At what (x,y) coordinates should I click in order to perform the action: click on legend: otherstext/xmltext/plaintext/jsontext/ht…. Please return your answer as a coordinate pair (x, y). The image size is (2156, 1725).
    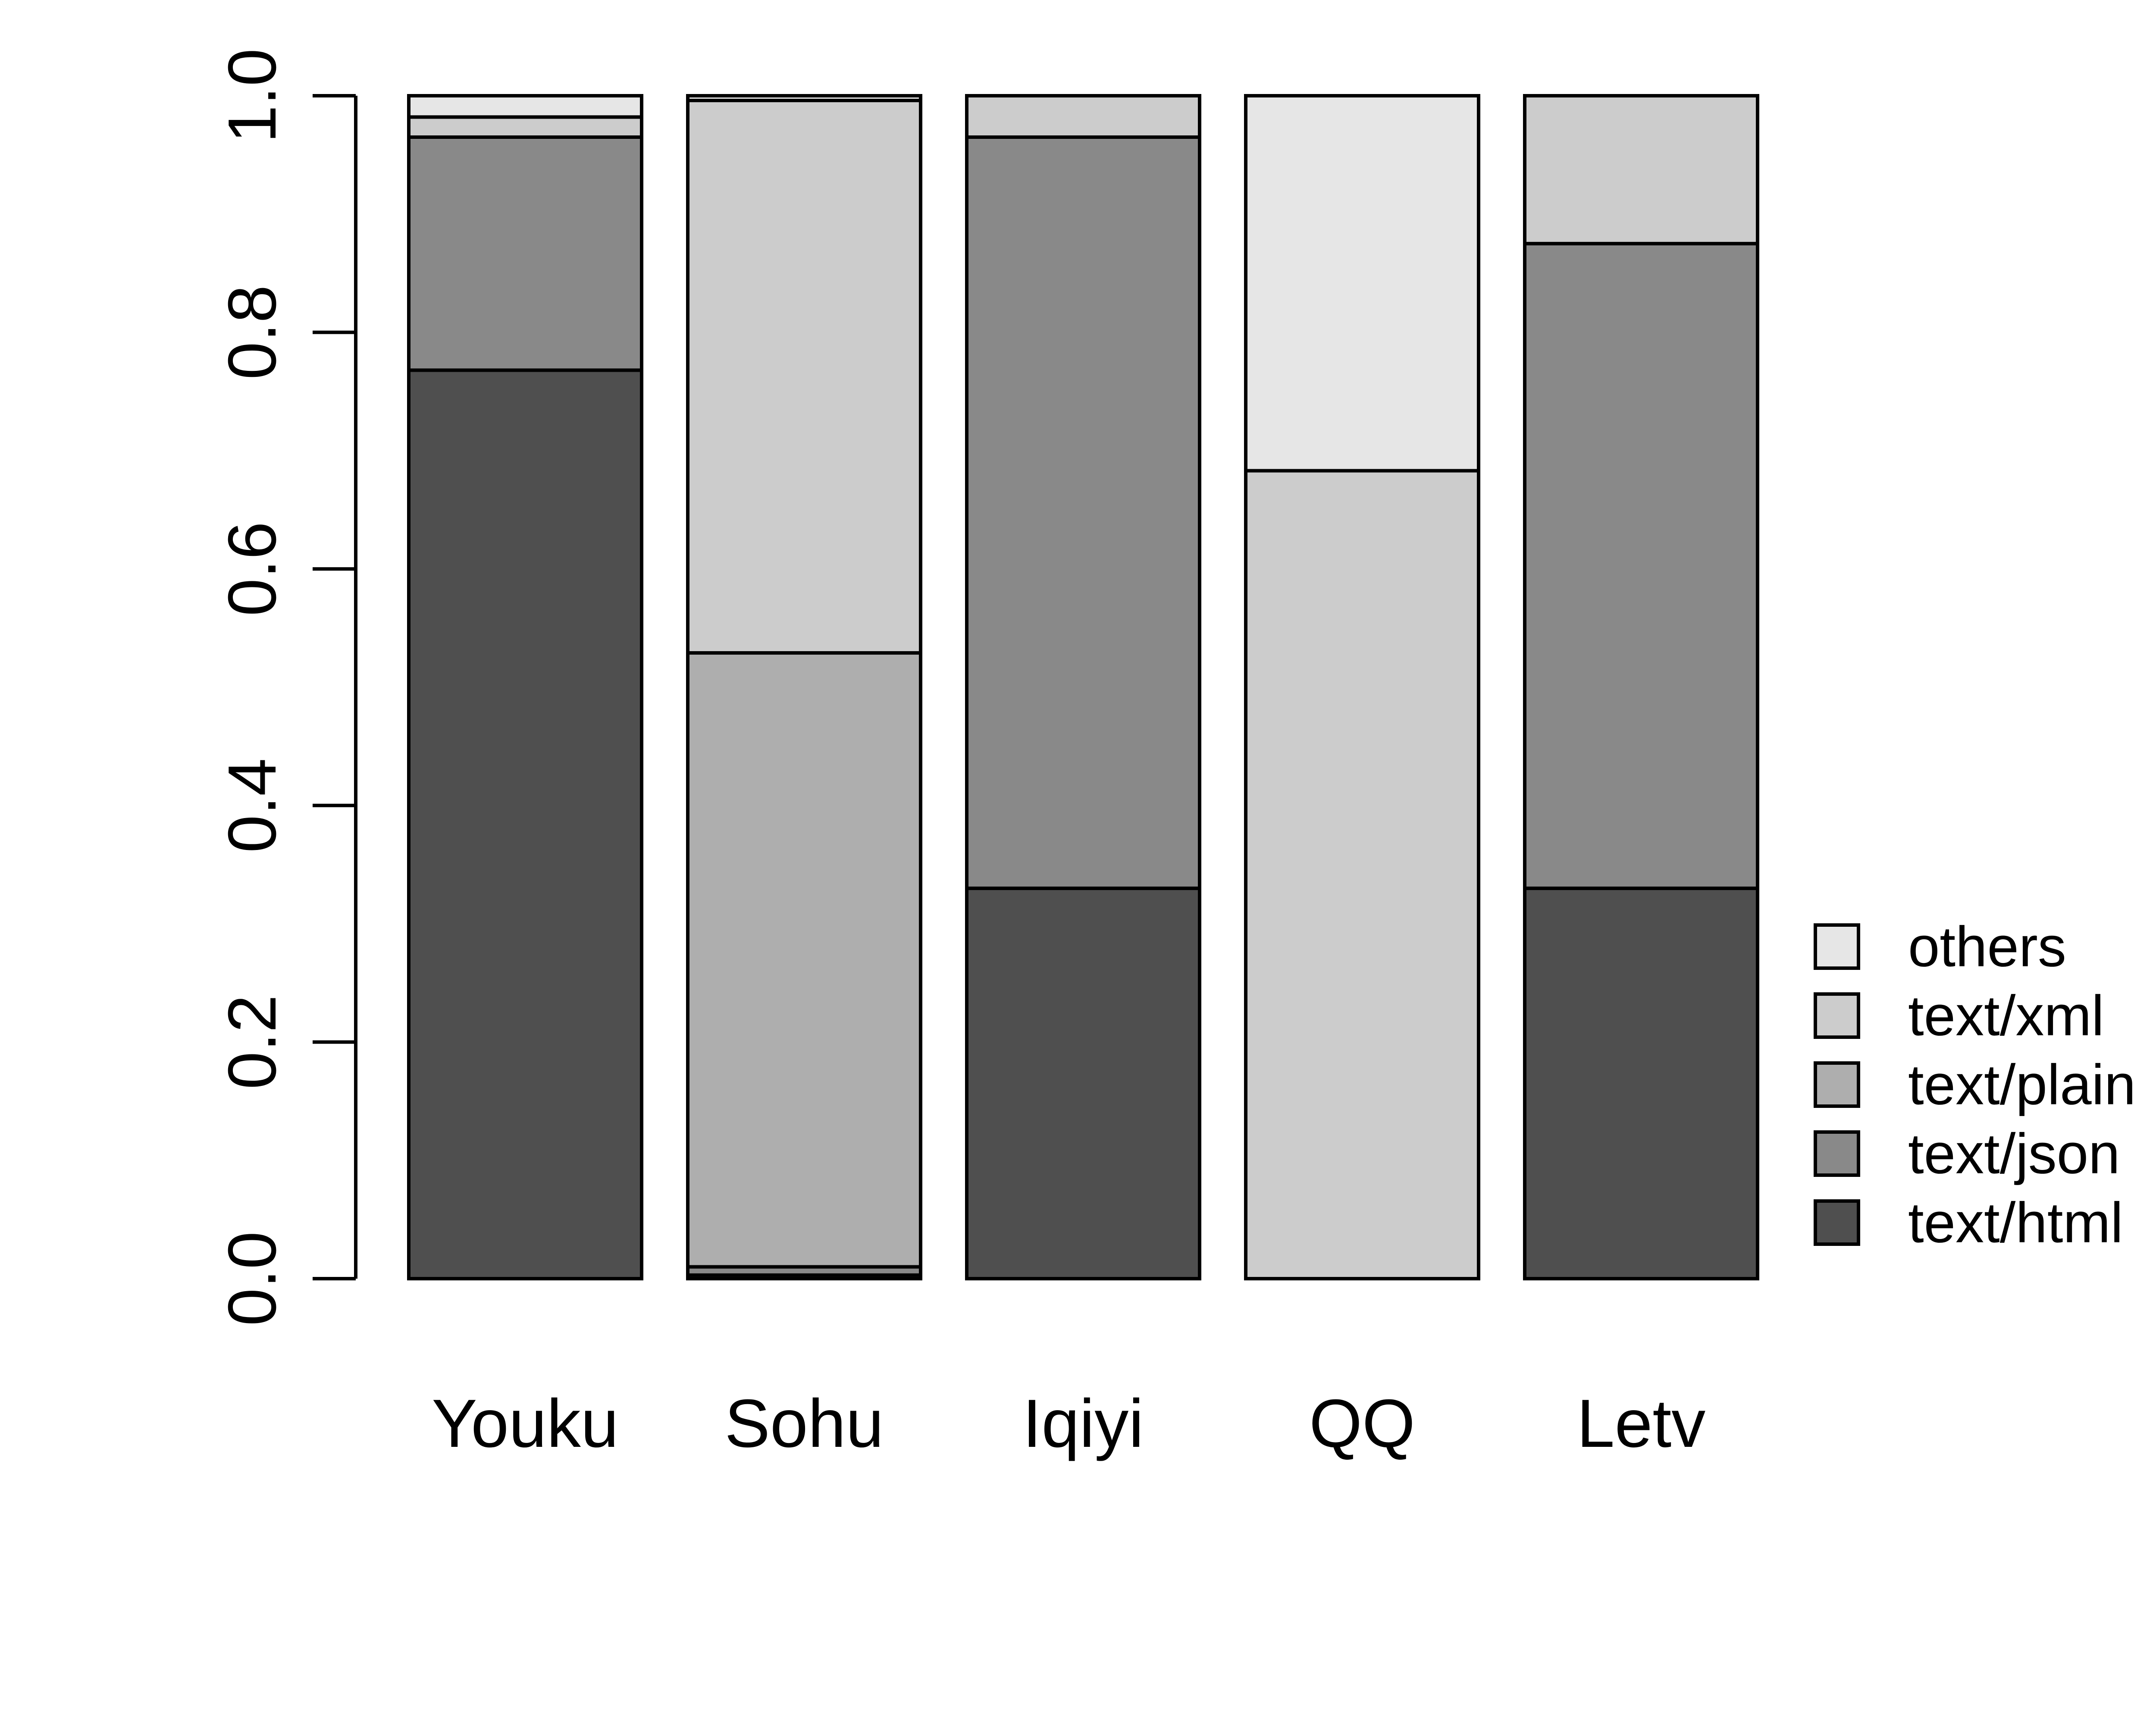
    Looking at the image, I should click on (1975, 1085).